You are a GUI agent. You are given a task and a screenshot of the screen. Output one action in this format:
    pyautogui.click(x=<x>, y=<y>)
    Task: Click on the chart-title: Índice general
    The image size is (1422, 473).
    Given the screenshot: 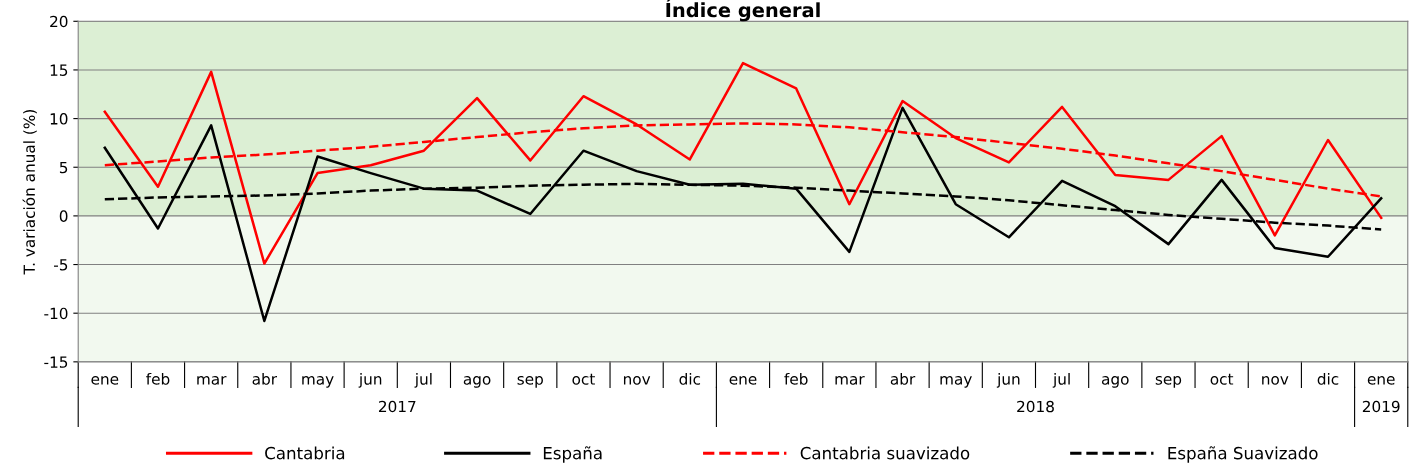 What is the action you would take?
    pyautogui.click(x=743, y=11)
    